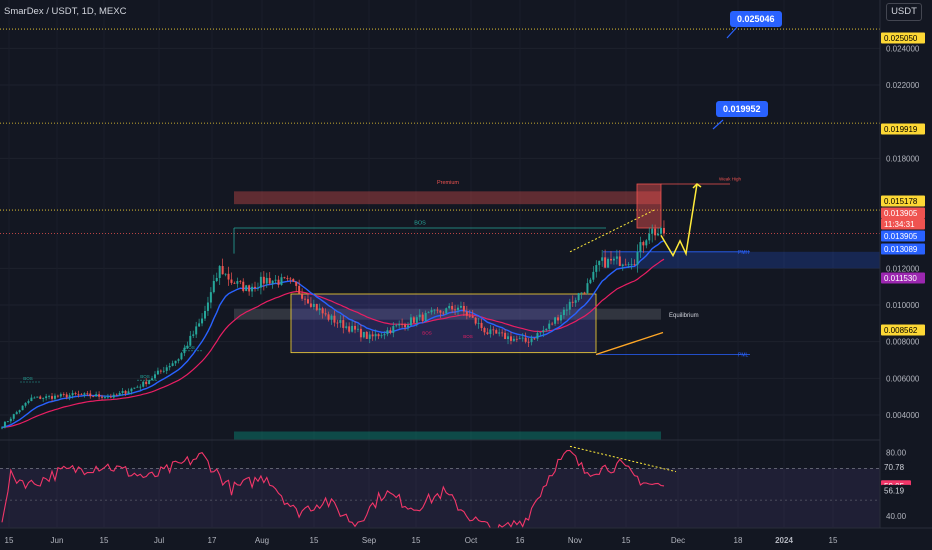  What do you see at coordinates (679, 220) in the screenshot?
I see `projection-path` at bounding box center [679, 220].